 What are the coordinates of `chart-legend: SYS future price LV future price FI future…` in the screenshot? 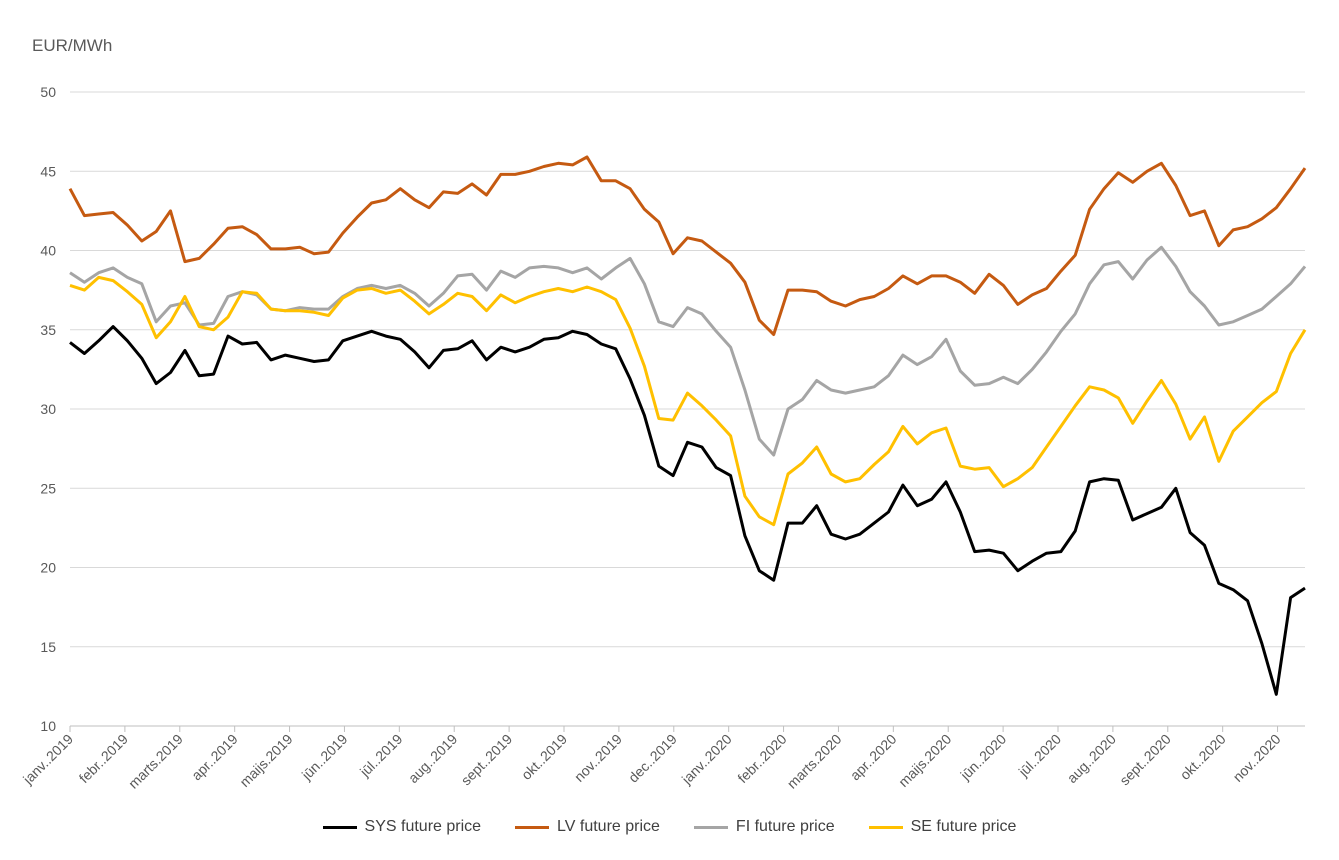 It's located at (669, 827).